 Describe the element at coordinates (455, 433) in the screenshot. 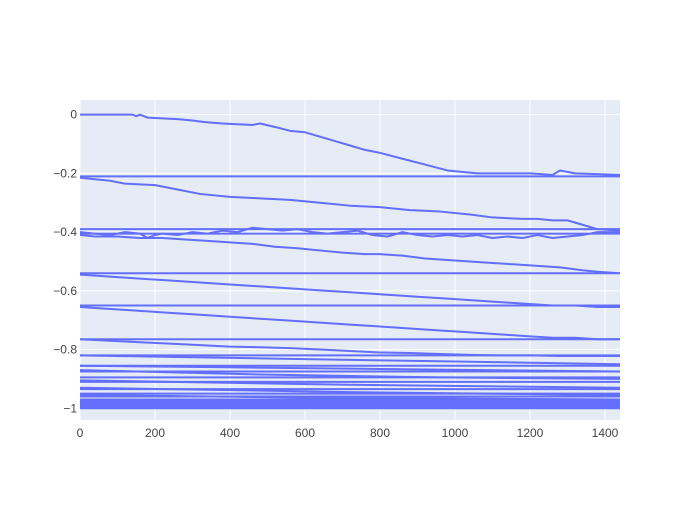

I see `x-tick-label: 1000` at that location.